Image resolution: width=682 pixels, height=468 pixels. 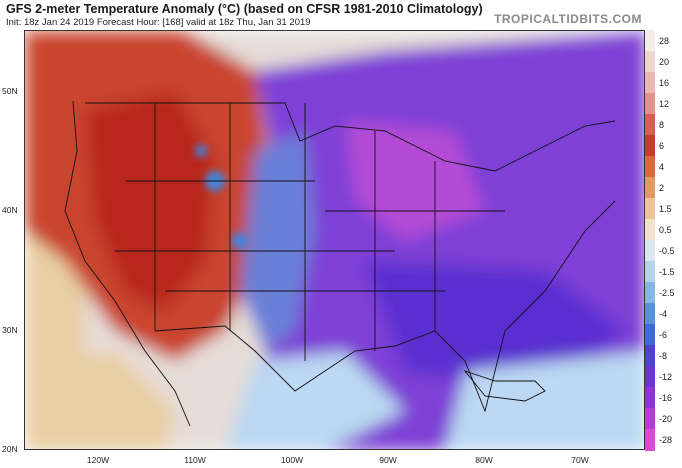 What do you see at coordinates (662, 187) in the screenshot?
I see `colorbar-label: 2` at bounding box center [662, 187].